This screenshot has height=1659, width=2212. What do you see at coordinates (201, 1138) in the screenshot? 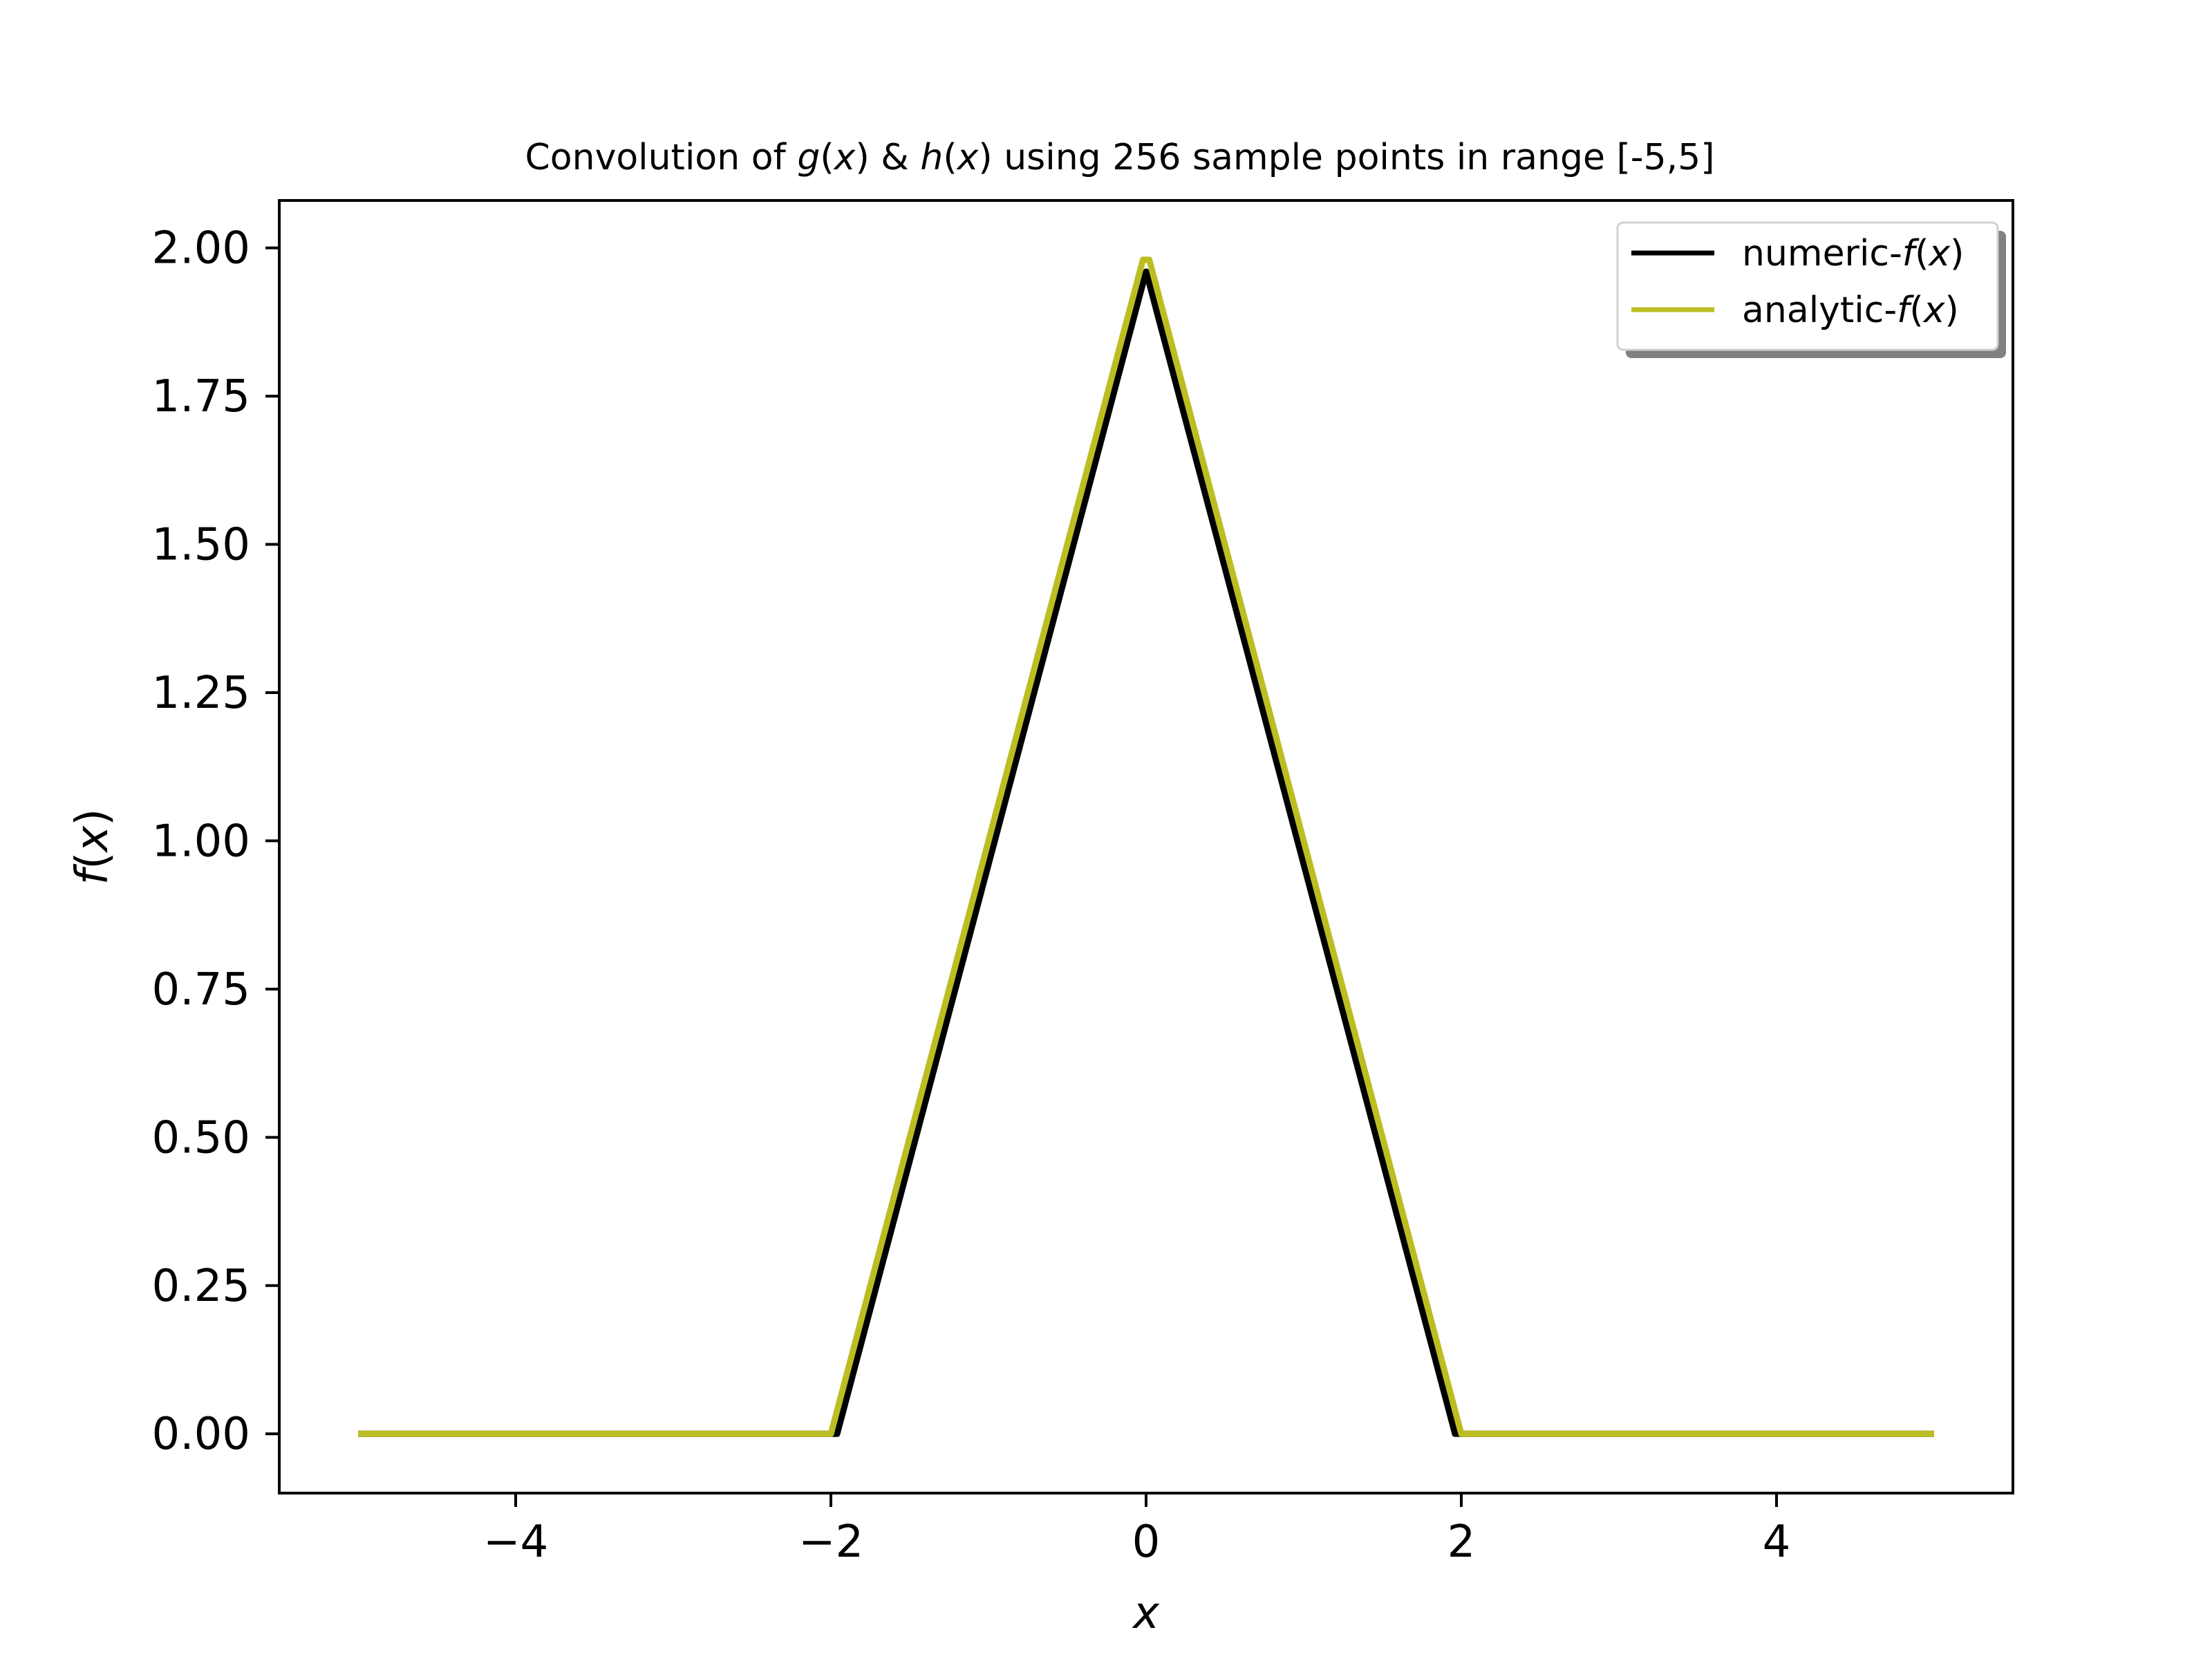
I see `y-tick-label: 0.50` at bounding box center [201, 1138].